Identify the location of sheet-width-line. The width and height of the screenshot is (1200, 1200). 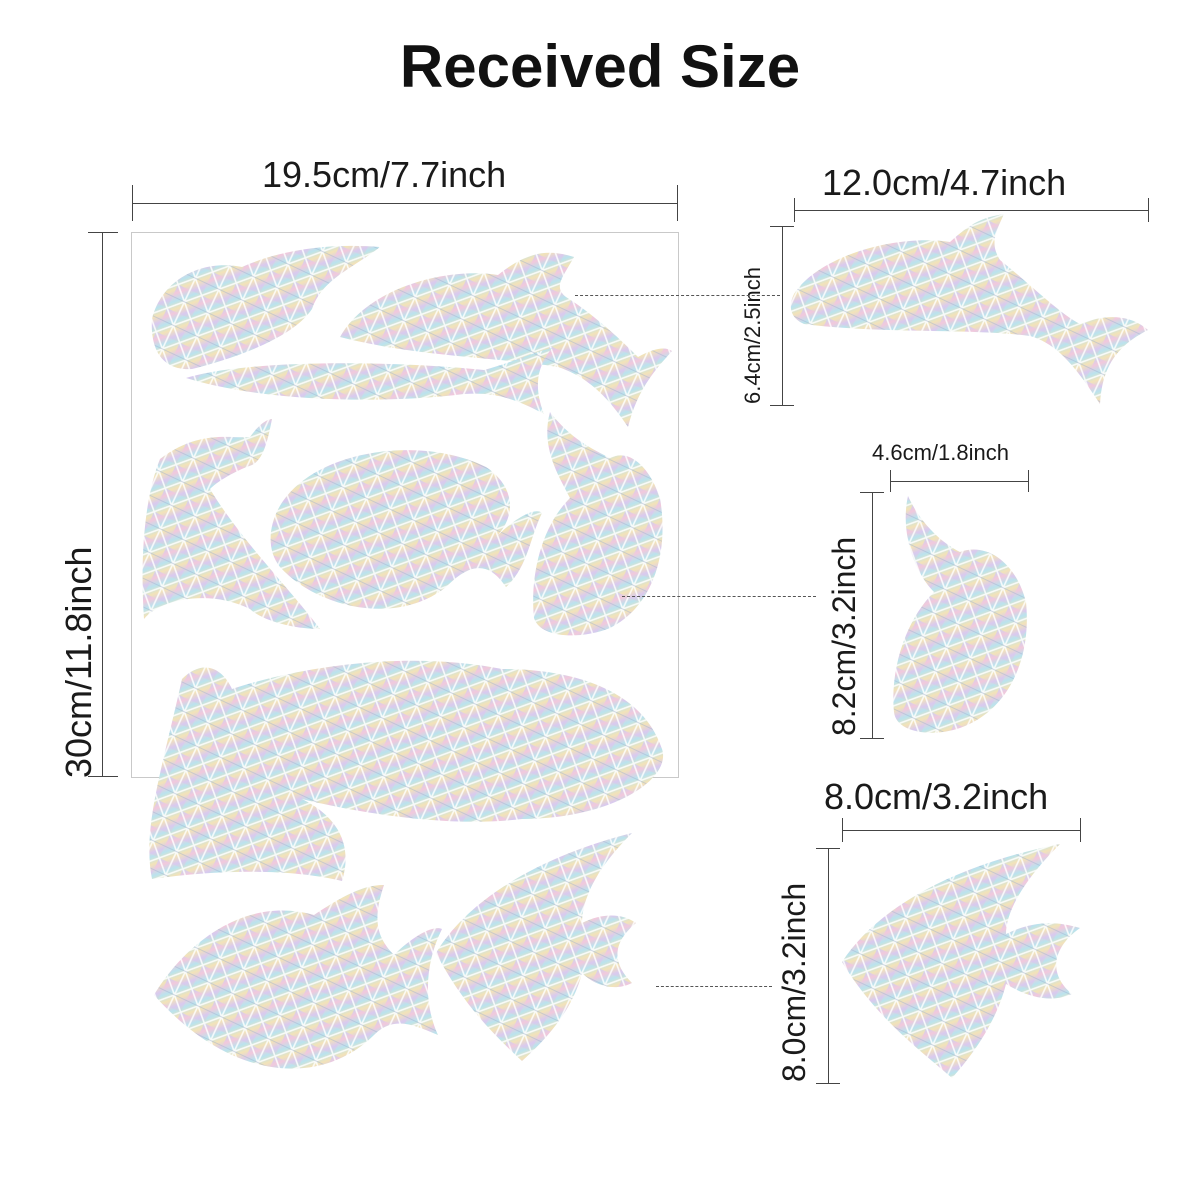
(405, 203).